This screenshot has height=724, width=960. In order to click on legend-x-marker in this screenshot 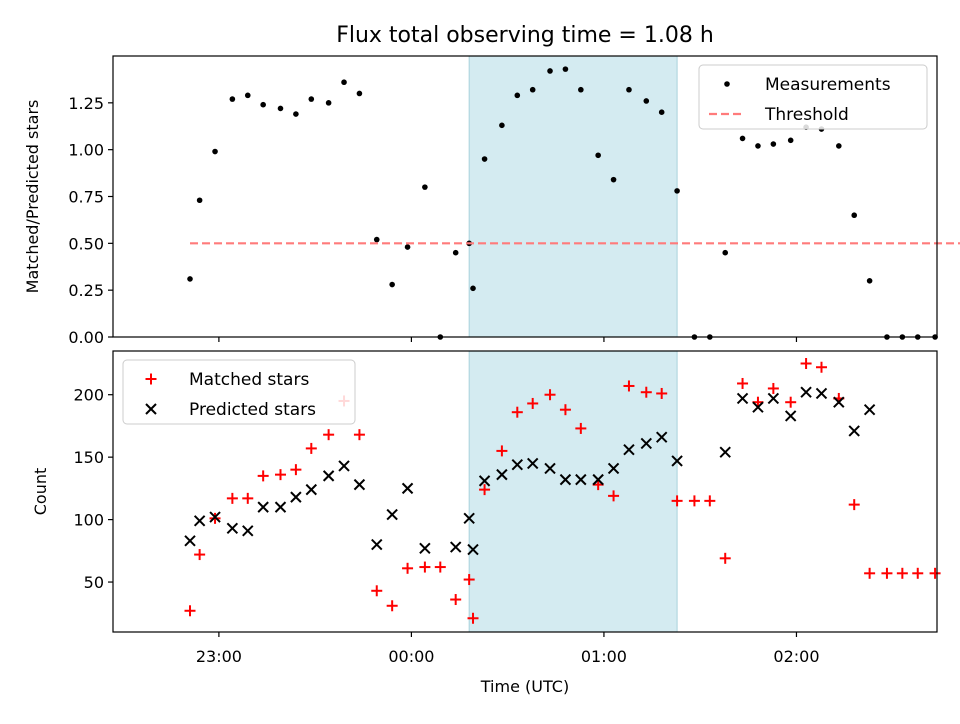, I will do `click(151, 409)`.